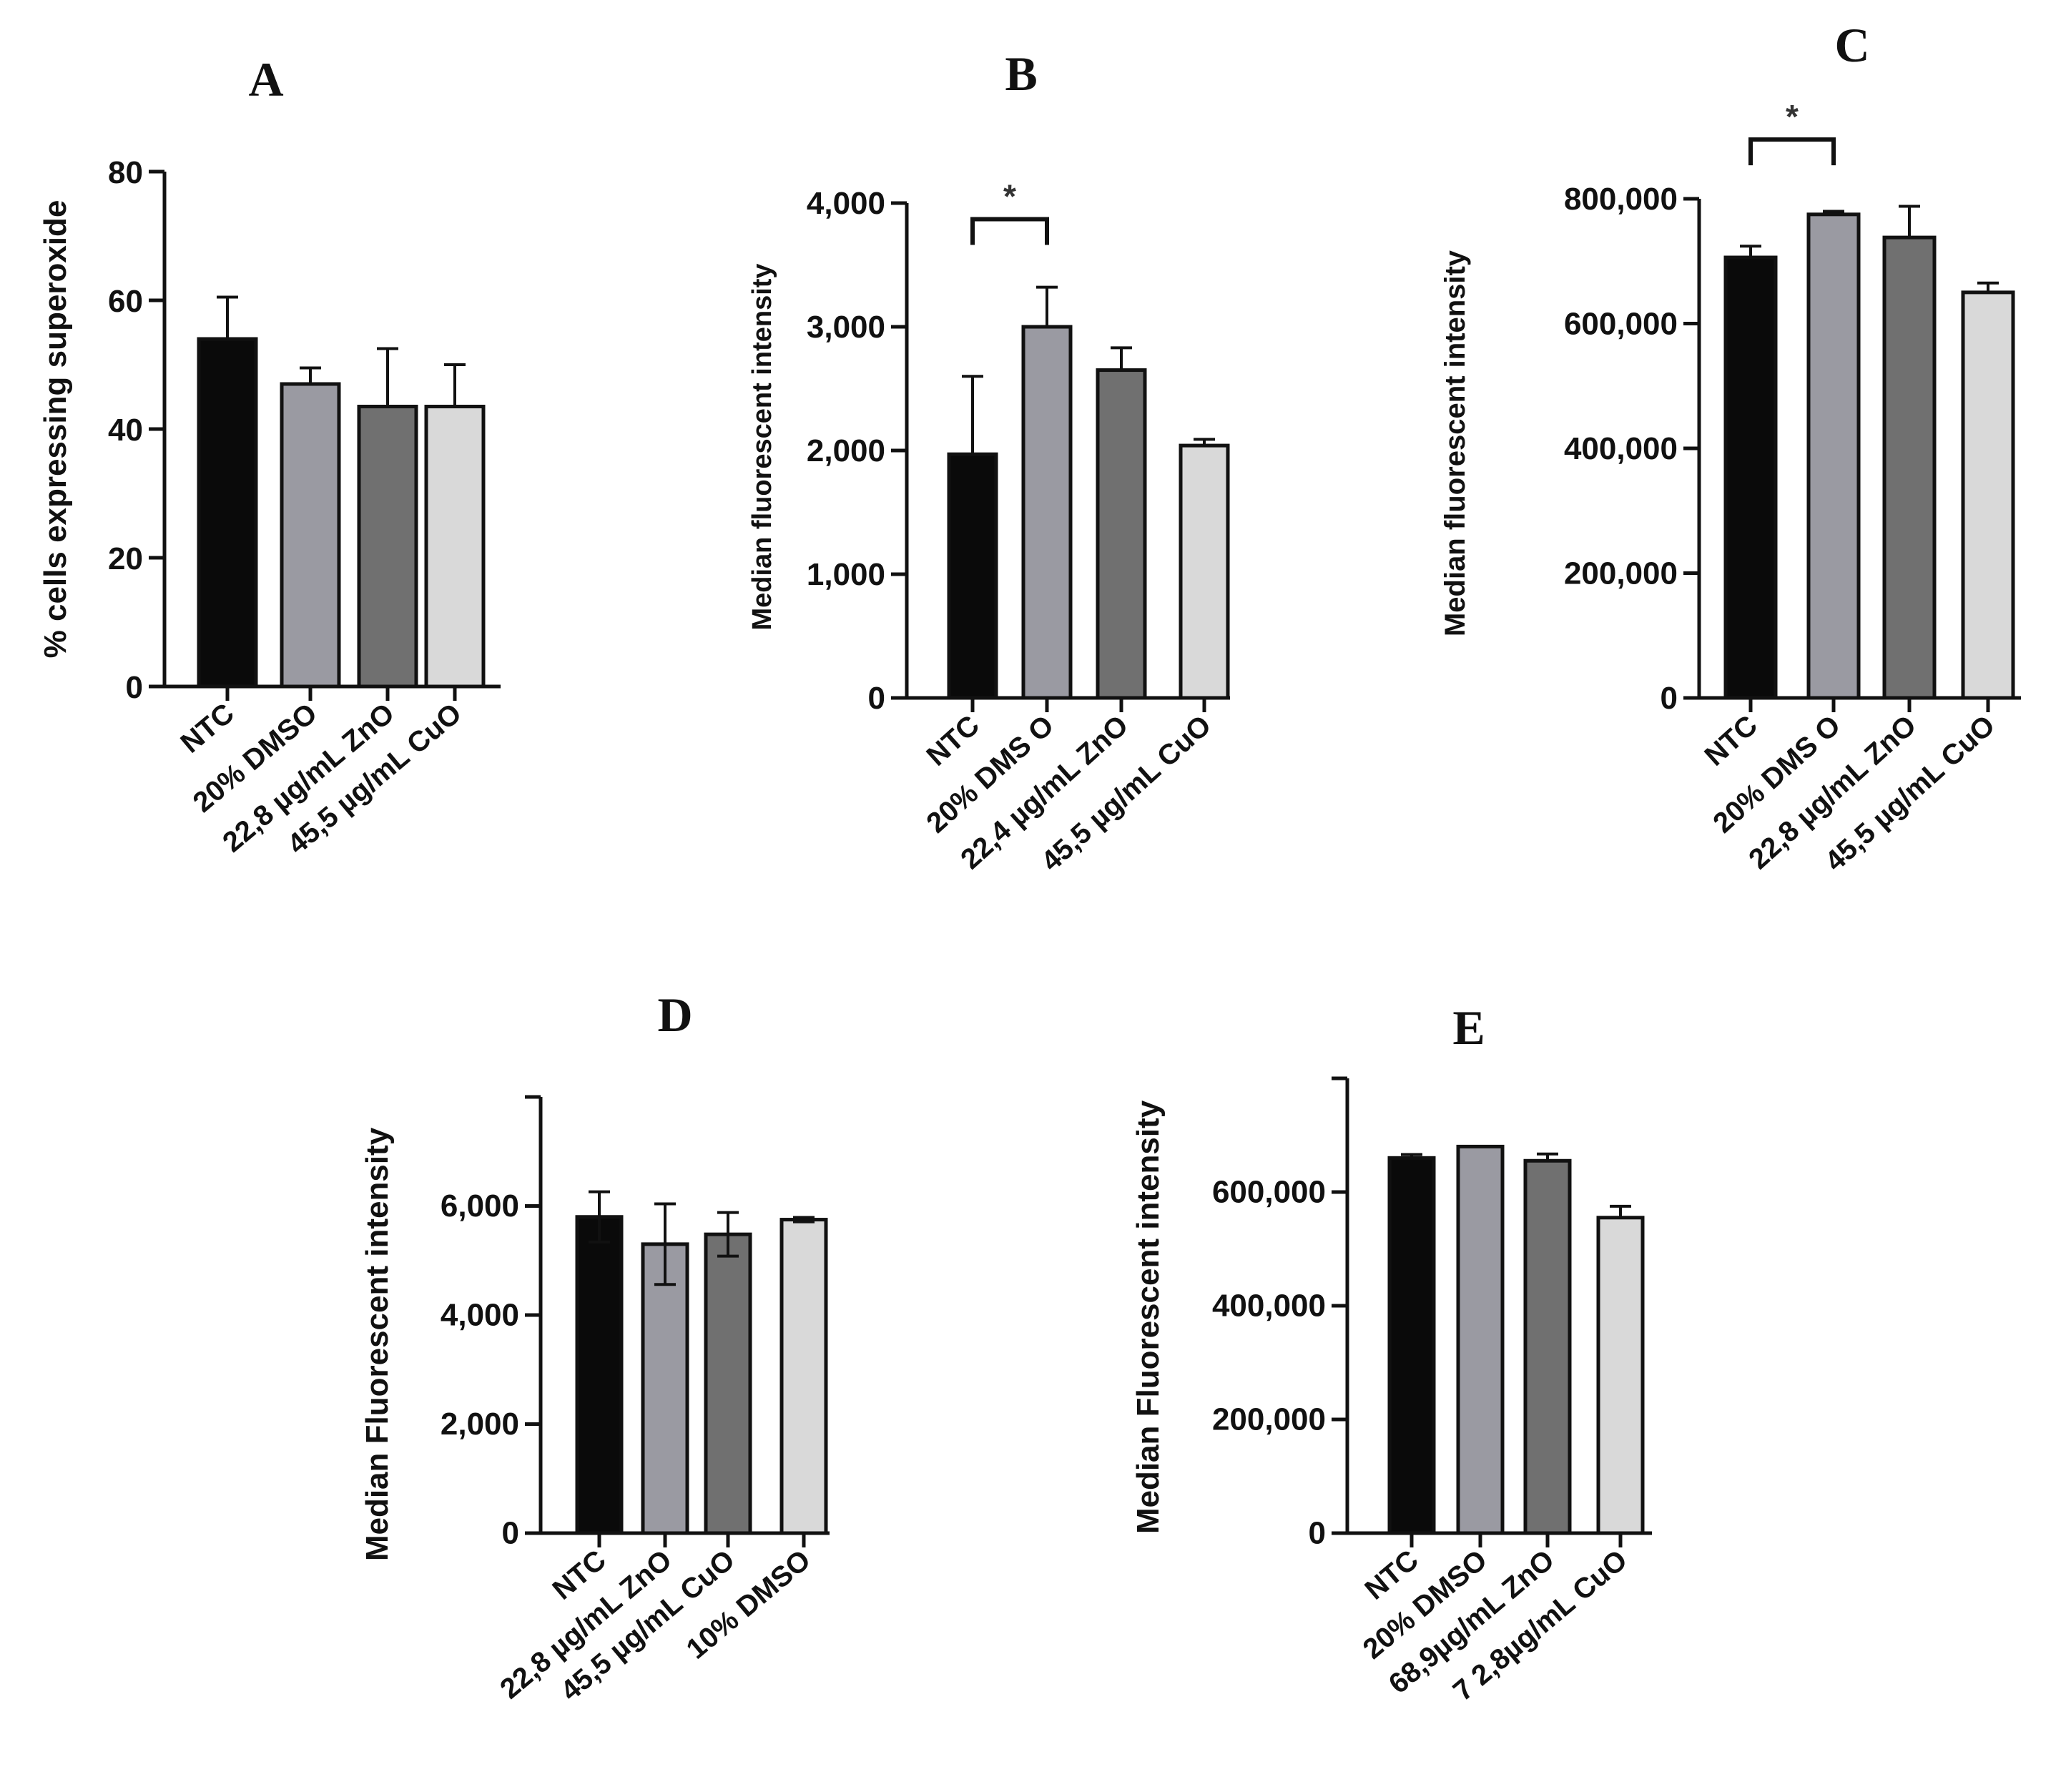  Describe the element at coordinates (208, 728) in the screenshot. I see `panel-a-category-label: NTC` at that location.